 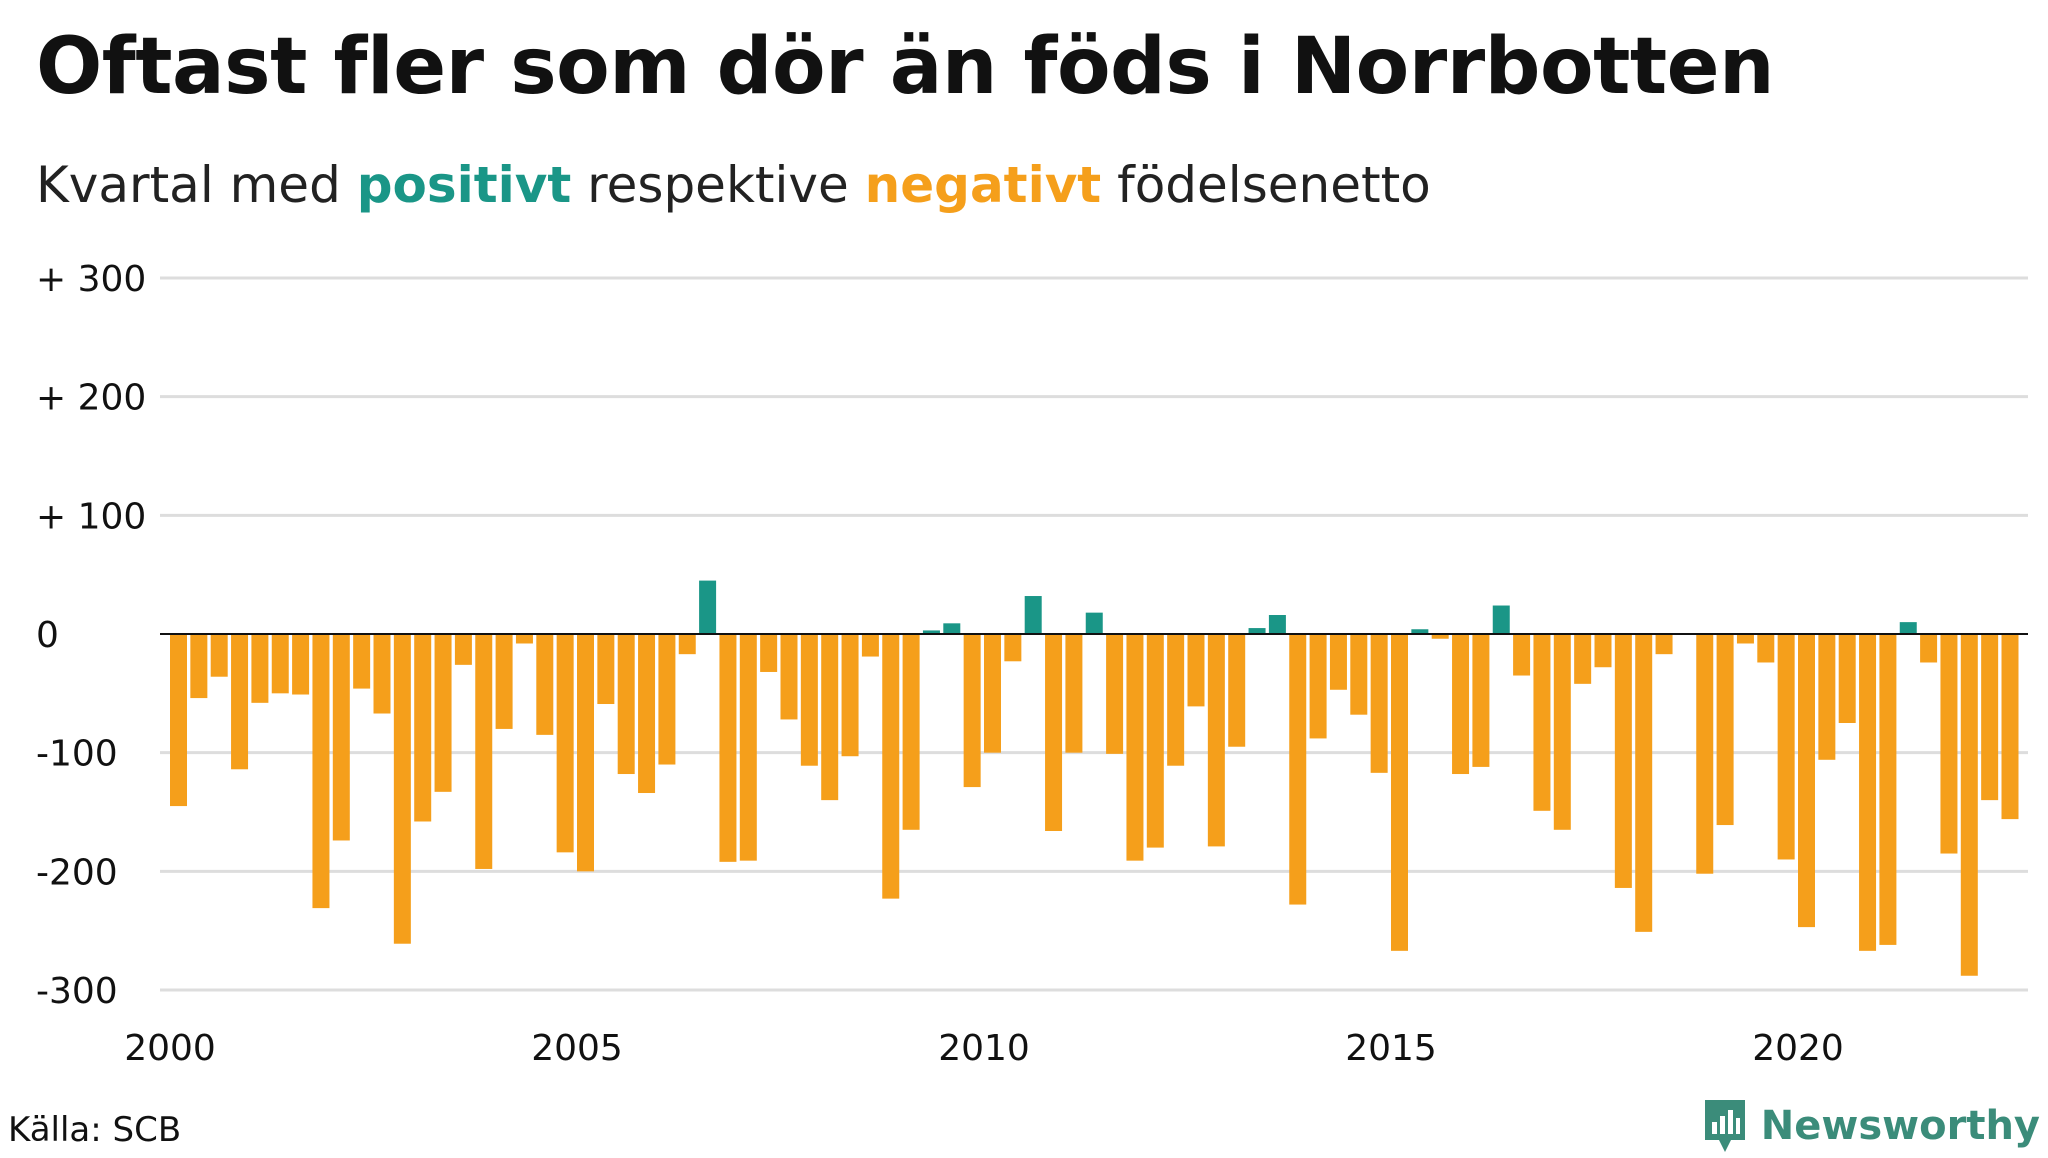 I want to click on subtitle-prefix: Kvartal med, so click(x=196, y=185).